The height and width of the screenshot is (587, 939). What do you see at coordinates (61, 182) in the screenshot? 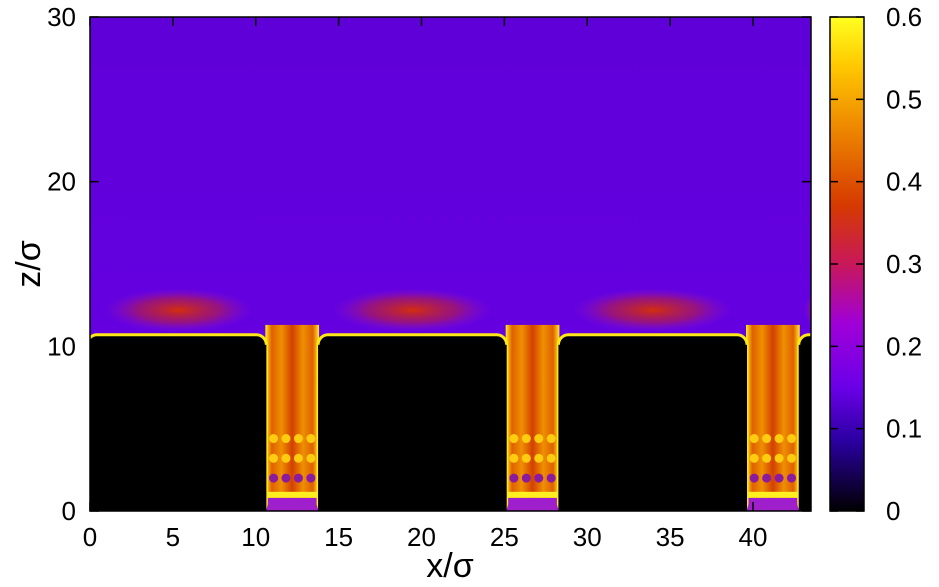
I see `y-tick-label: 20` at bounding box center [61, 182].